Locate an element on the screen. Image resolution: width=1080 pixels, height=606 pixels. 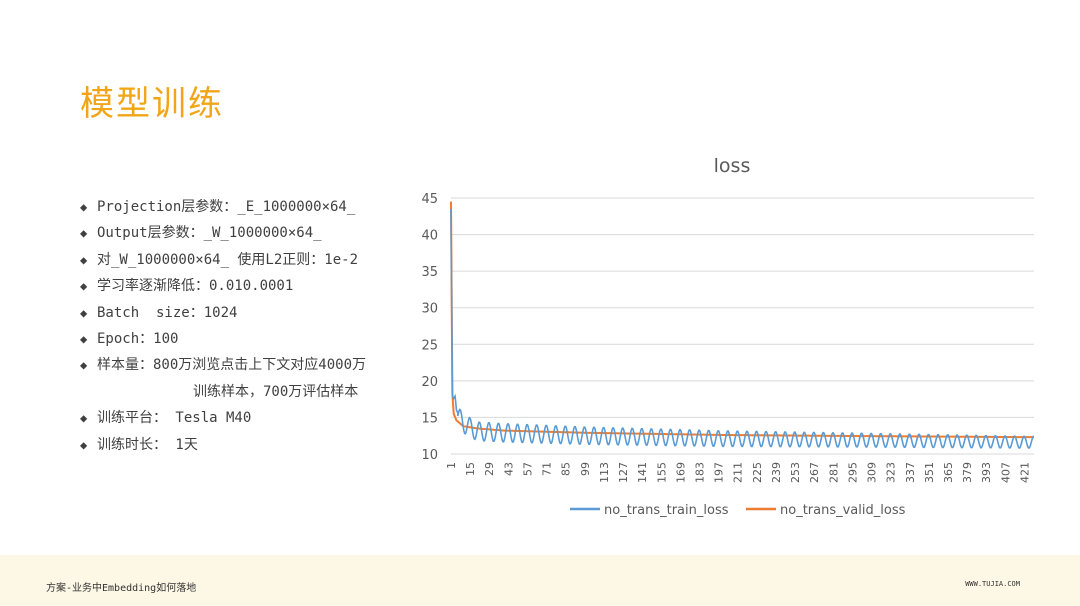
bullet-item: ◆ Epoch：100 is located at coordinates (250, 339).